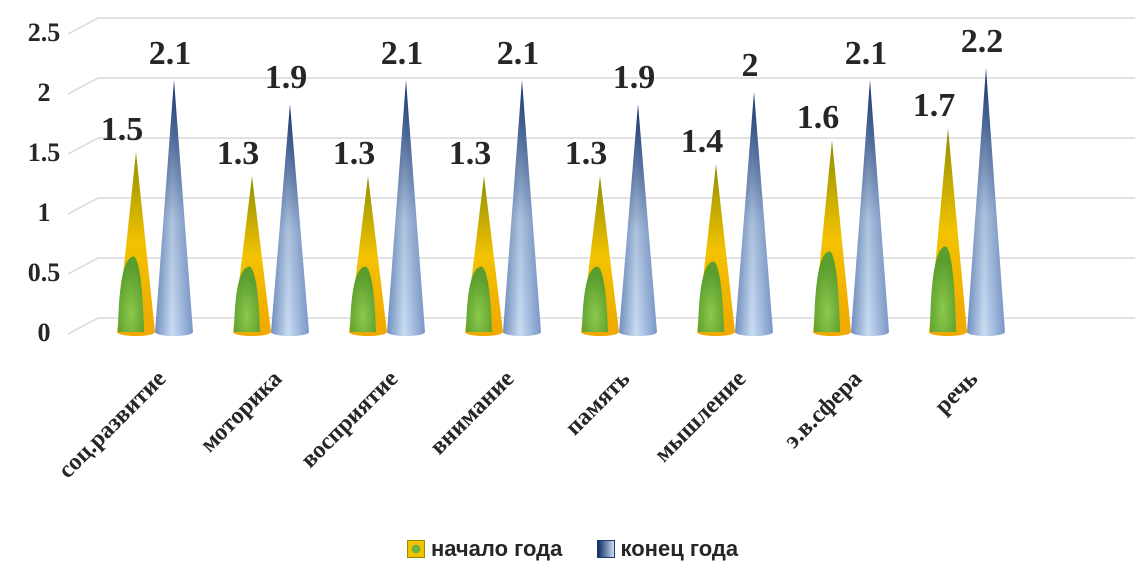 This screenshot has height=577, width=1145. Describe the element at coordinates (44, 272) in the screenshot. I see `y-tick-label: 0.5` at that location.